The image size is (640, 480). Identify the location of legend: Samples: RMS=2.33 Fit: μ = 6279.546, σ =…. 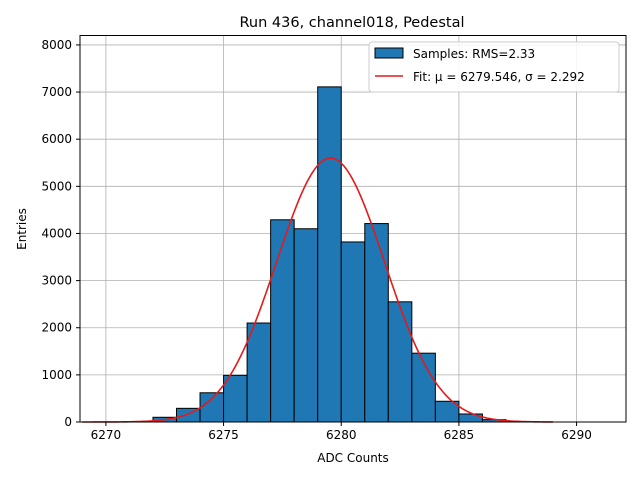
(494, 67).